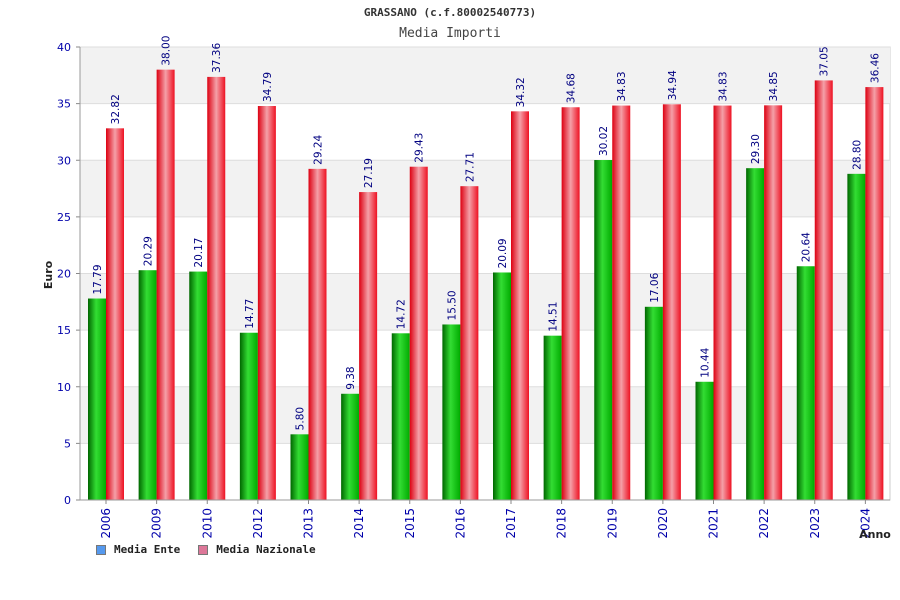 Image resolution: width=900 pixels, height=600 pixels. What do you see at coordinates (420, 148) in the screenshot?
I see `value-label-media-nazionale: 29.43` at bounding box center [420, 148].